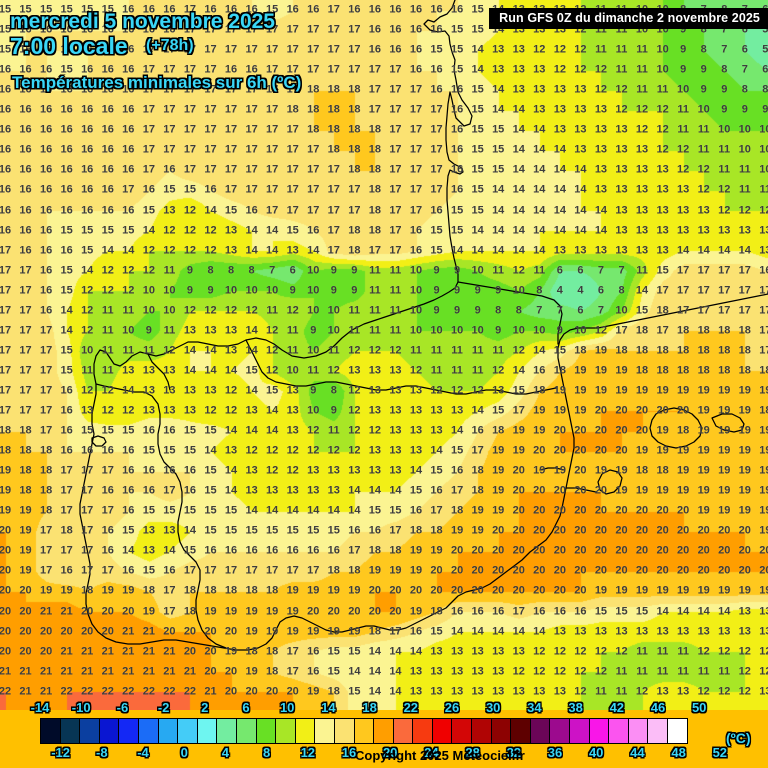  What do you see at coordinates (157, 82) in the screenshot?
I see `parameter-title: Températures minimales sur 6h (ºC)` at bounding box center [157, 82].